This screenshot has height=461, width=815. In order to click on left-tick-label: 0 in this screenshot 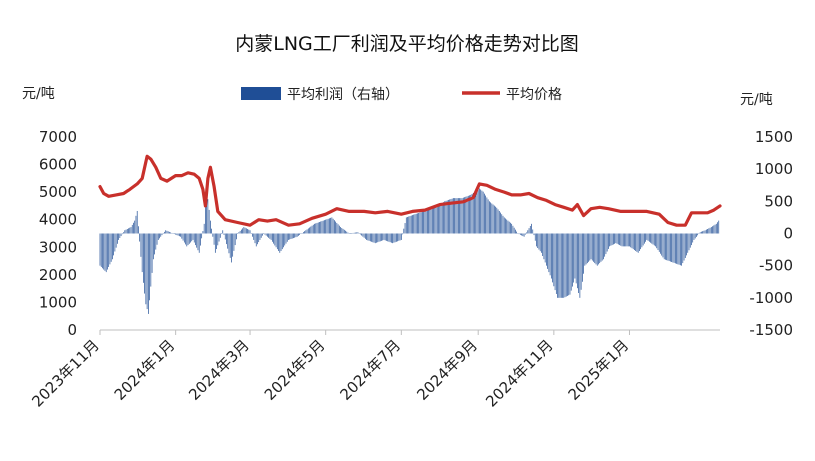, I will do `click(72, 330)`.